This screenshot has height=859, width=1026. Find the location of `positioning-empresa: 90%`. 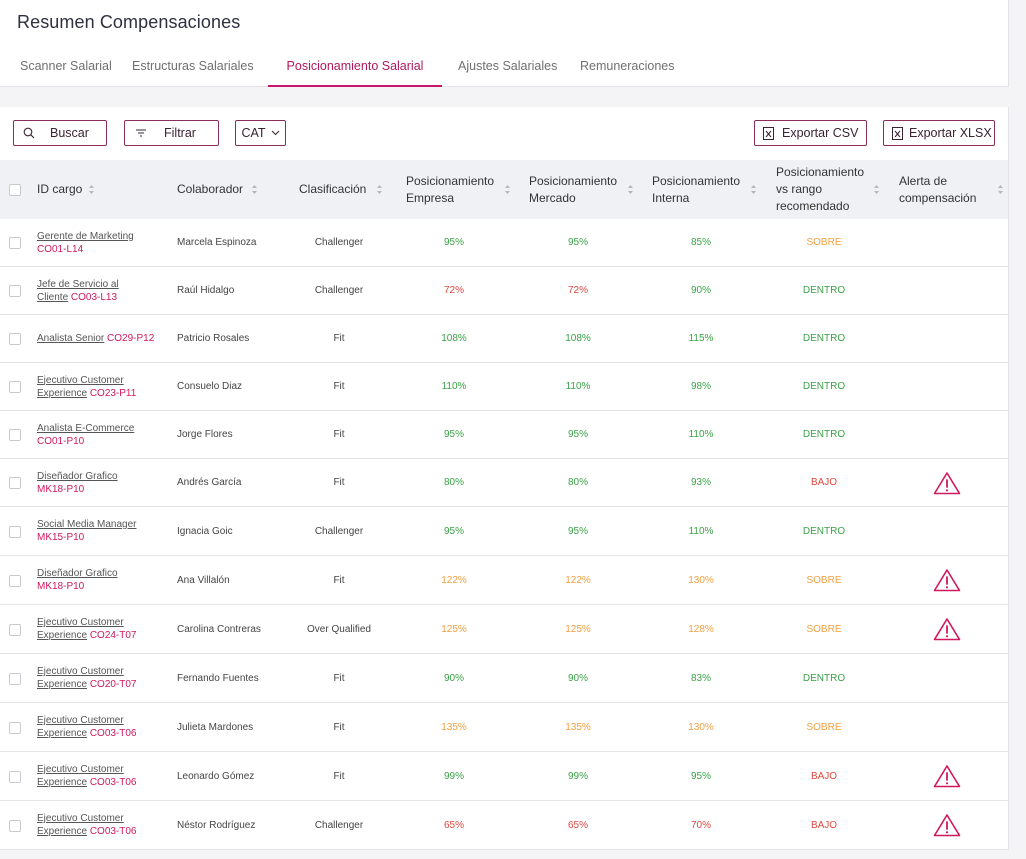

positioning-empresa: 90% is located at coordinates (453, 678).